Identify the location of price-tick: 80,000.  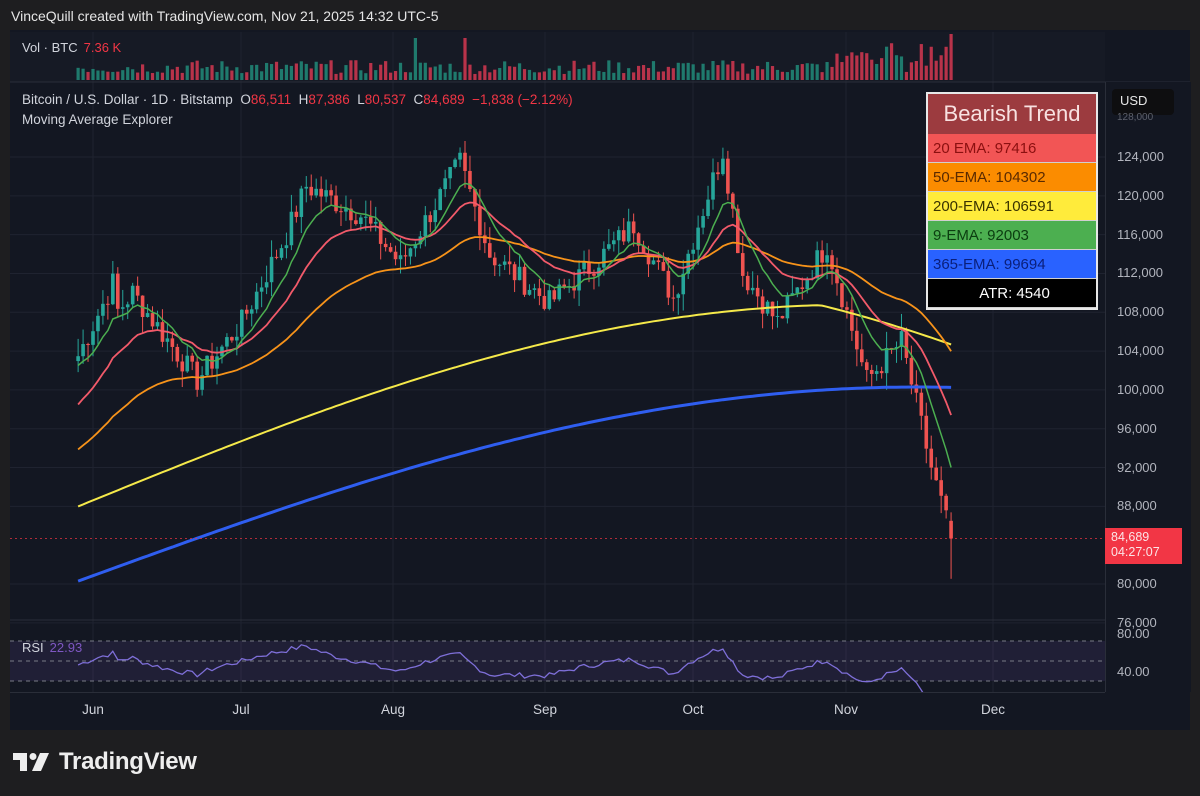
(1137, 584).